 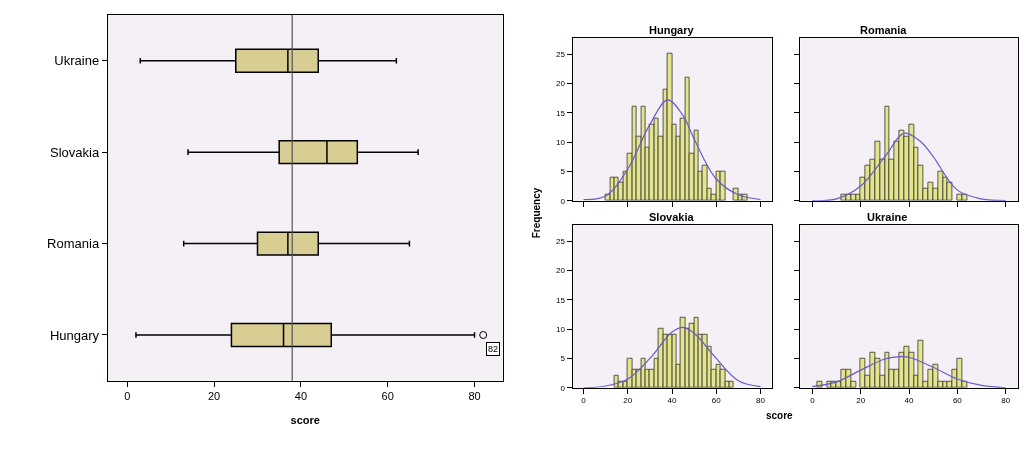 I want to click on y-tick-label: Ukraine, so click(x=77, y=61).